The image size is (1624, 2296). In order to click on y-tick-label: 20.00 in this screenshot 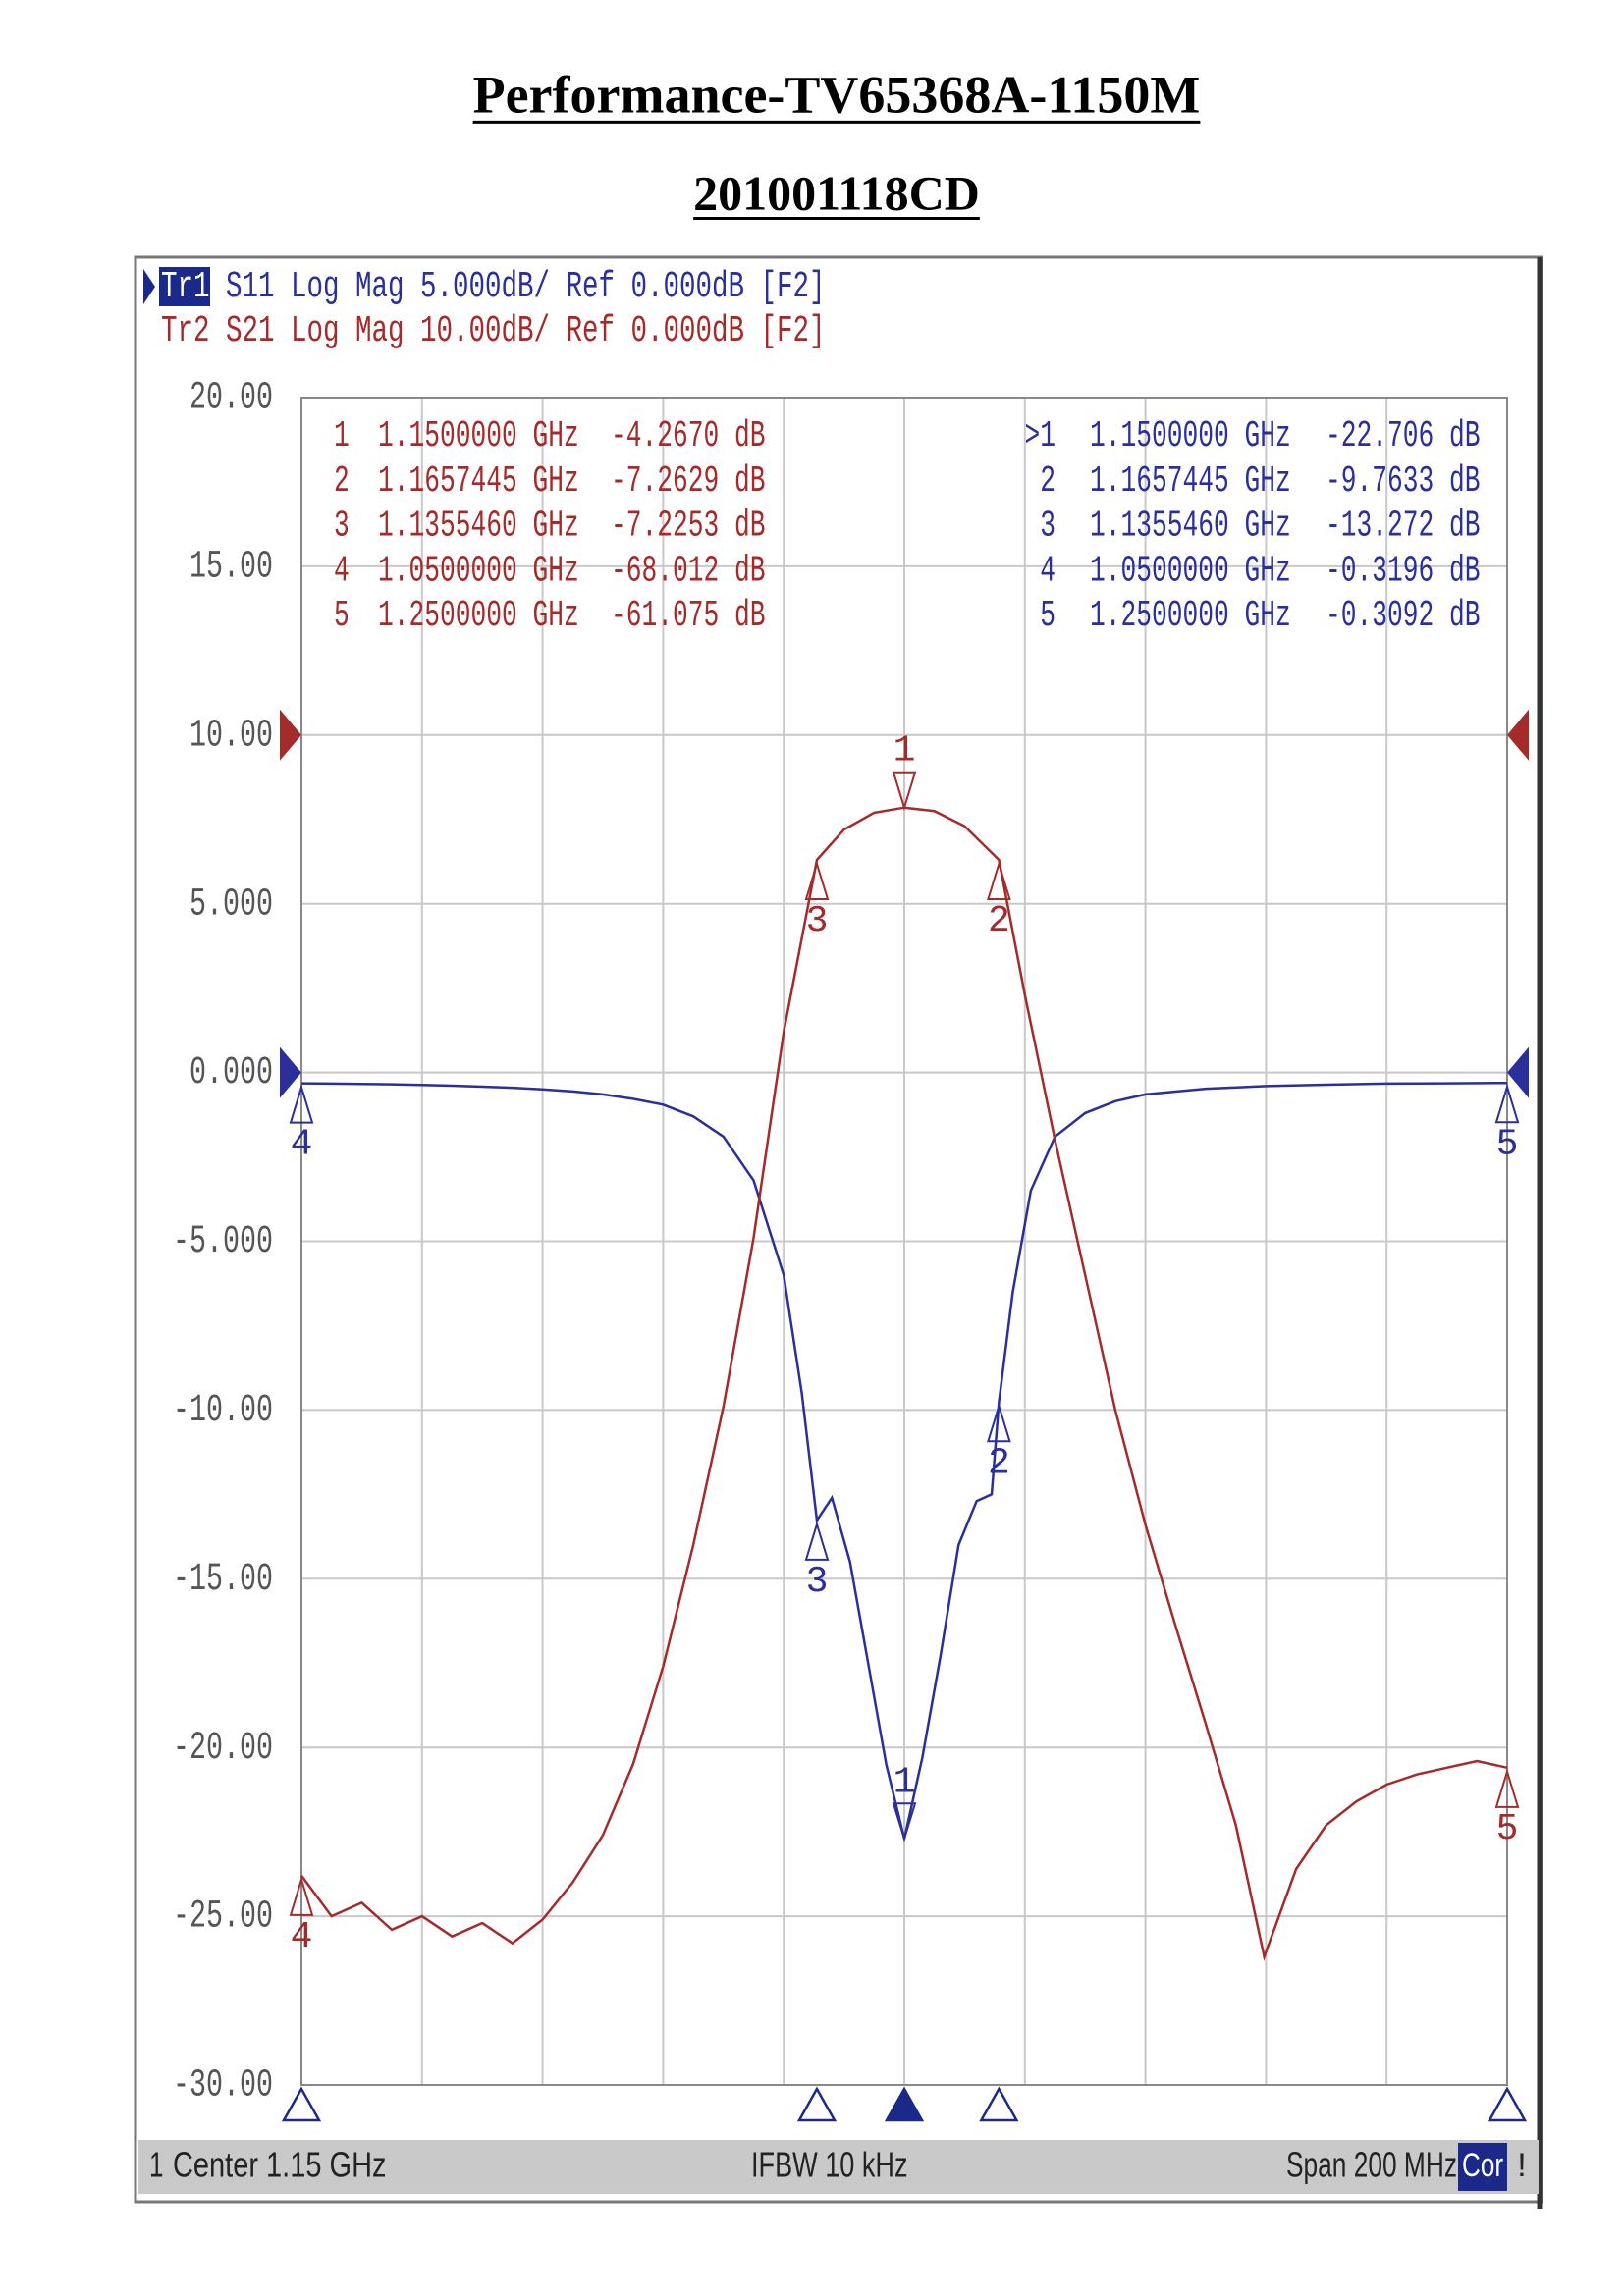, I will do `click(231, 399)`.